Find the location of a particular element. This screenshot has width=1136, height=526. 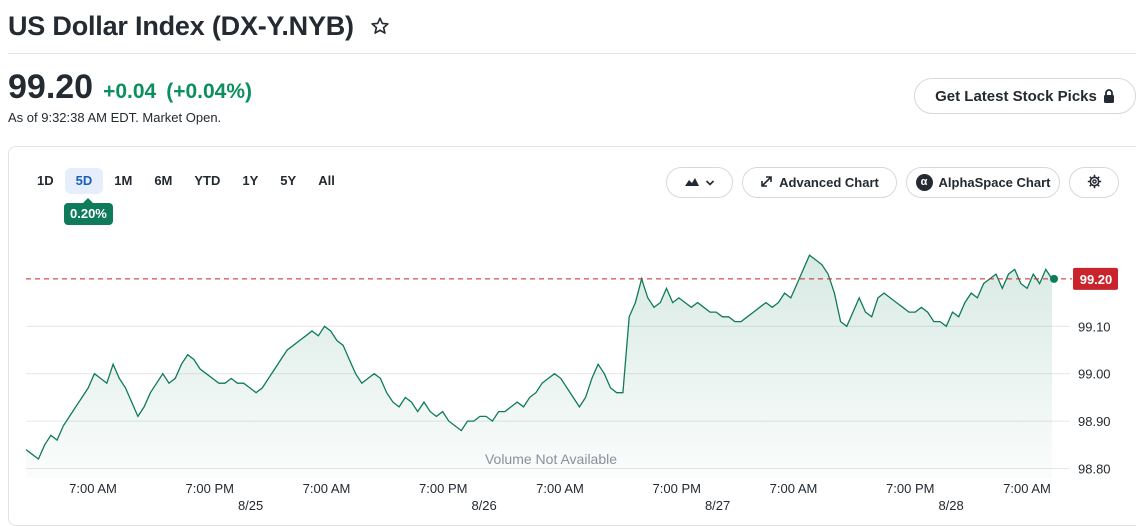

period-change-badge: 0.20% is located at coordinates (88, 211).